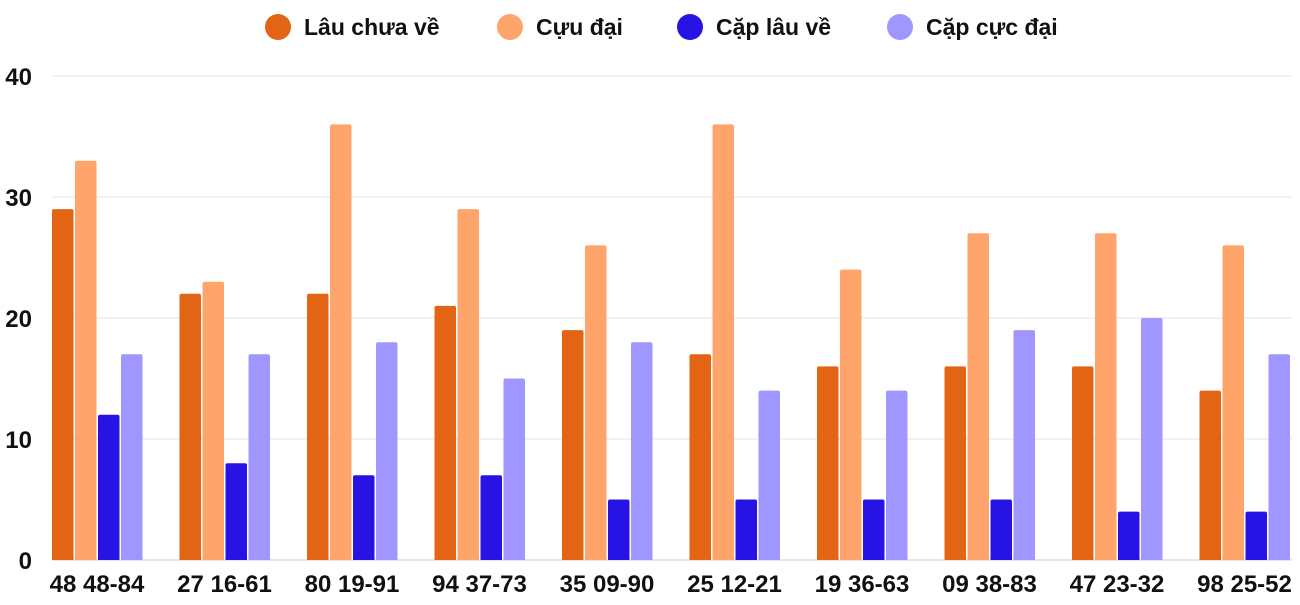  Describe the element at coordinates (224, 584) in the screenshot. I see `x-tick-label: 27 16-61` at that location.